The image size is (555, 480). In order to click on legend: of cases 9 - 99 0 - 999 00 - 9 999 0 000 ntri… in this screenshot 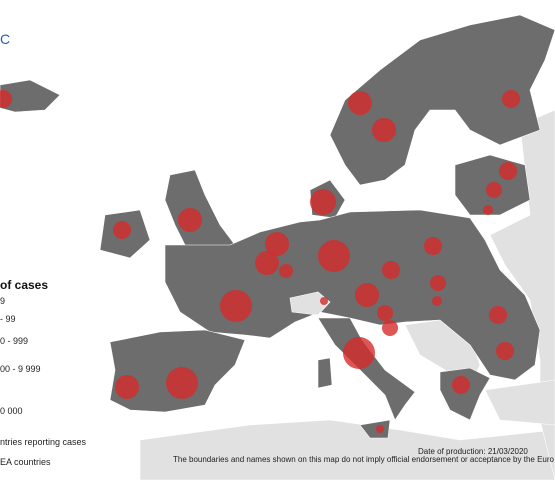, I will do `click(43, 372)`.